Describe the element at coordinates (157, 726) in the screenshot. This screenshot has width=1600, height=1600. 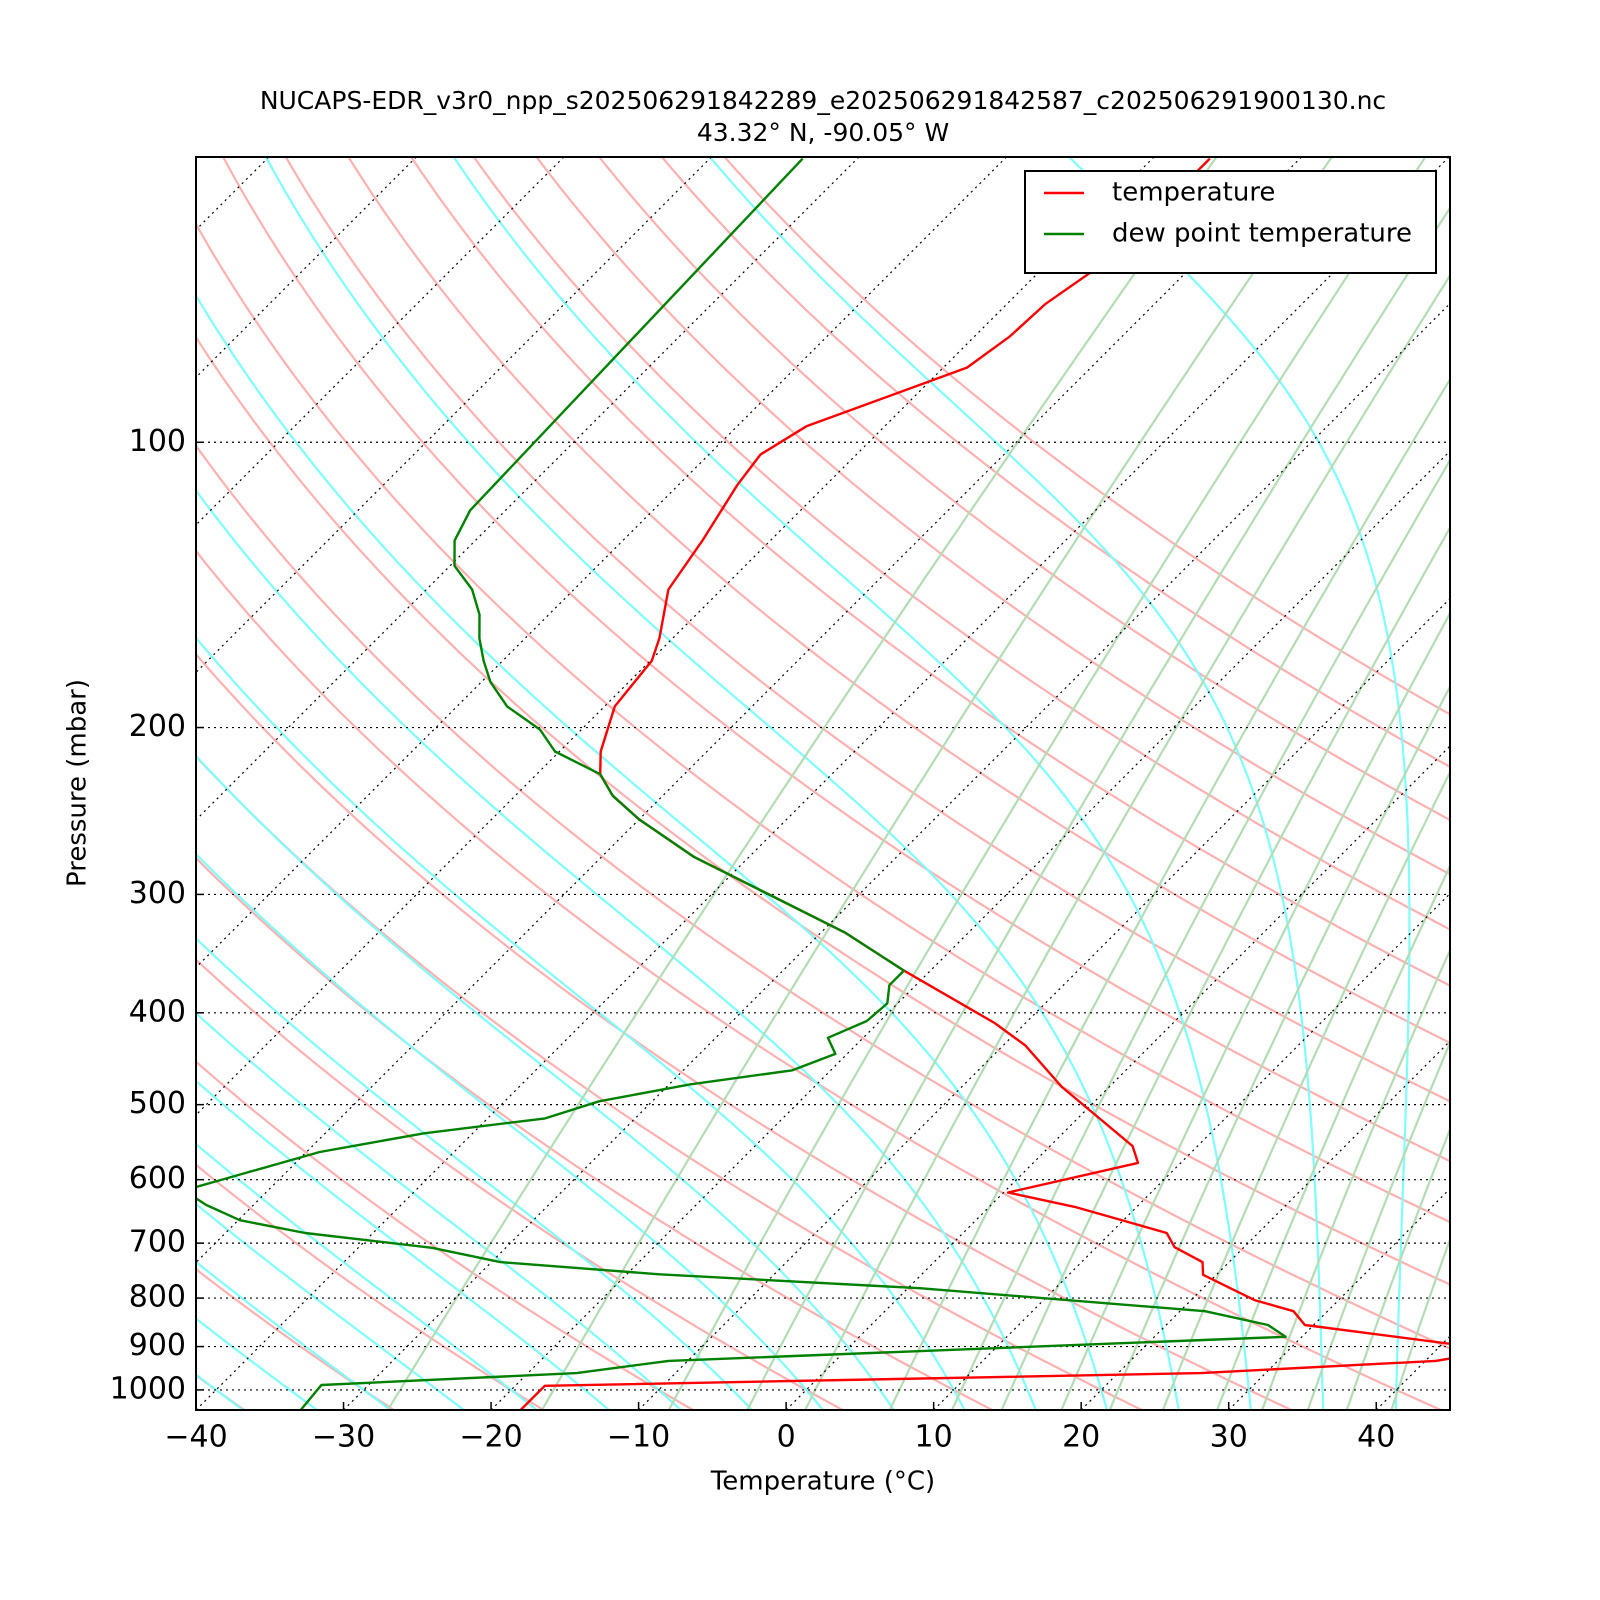
I see `y-tick-label: 200` at that location.